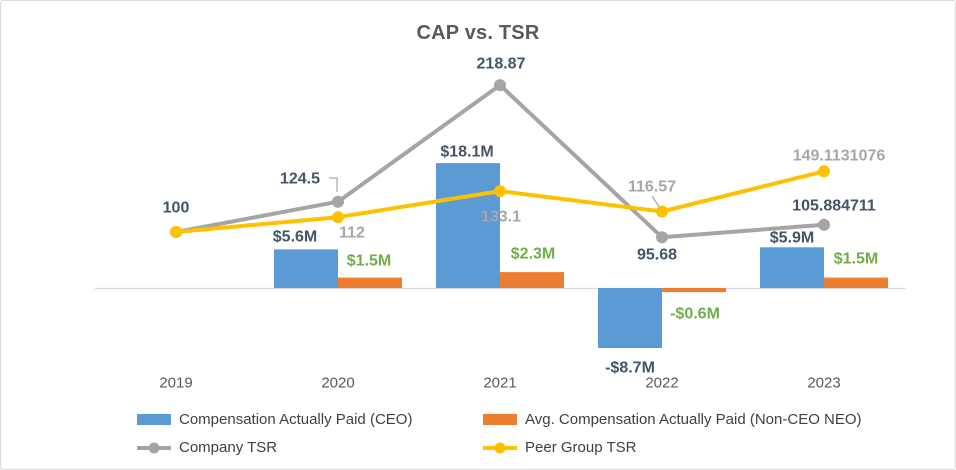 This screenshot has width=956, height=470. Describe the element at coordinates (533, 254) in the screenshot. I see `data-label-neo-cap-2021: $2.3M` at that location.